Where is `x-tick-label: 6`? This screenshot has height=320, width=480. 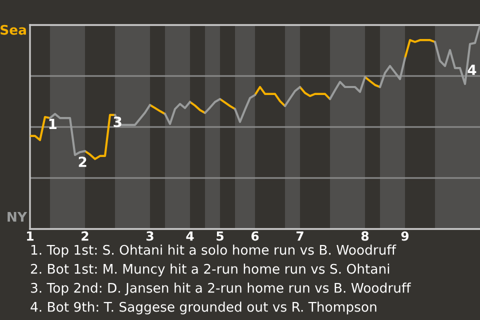 x-tick-label: 6 is located at coordinates (255, 236).